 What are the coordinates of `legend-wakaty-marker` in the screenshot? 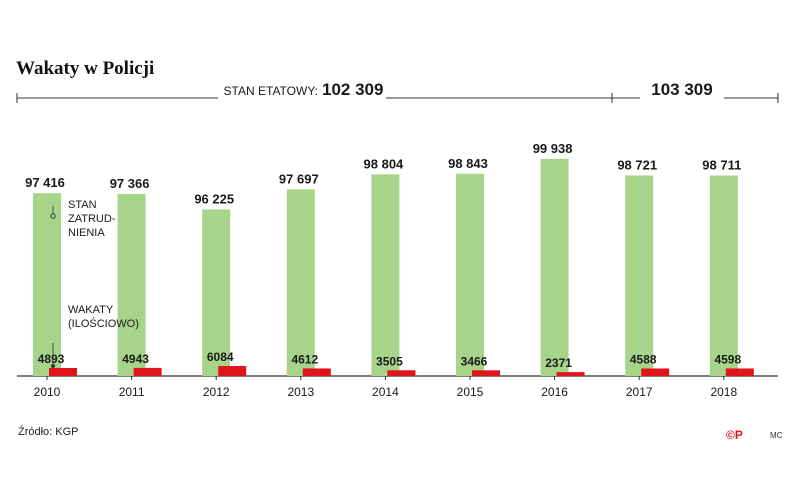 It's located at (53, 366).